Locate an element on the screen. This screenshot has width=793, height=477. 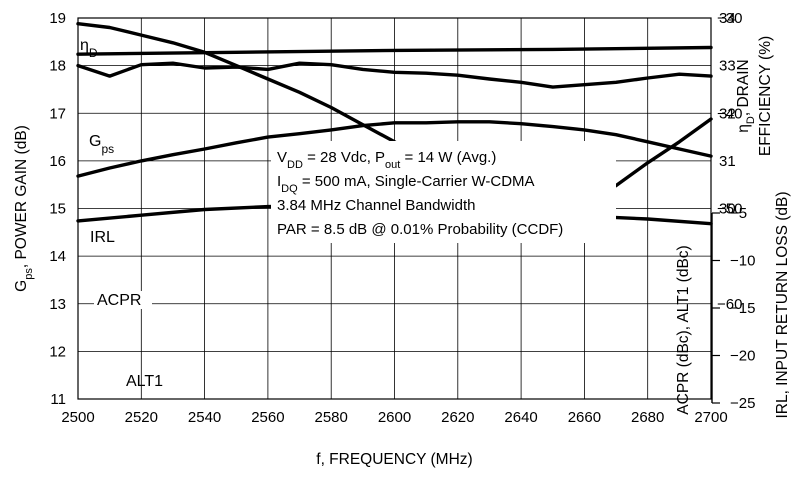
irl-axis-label: IRL, INPUT RETURN LOSS (dB) is located at coordinates (782, 304).